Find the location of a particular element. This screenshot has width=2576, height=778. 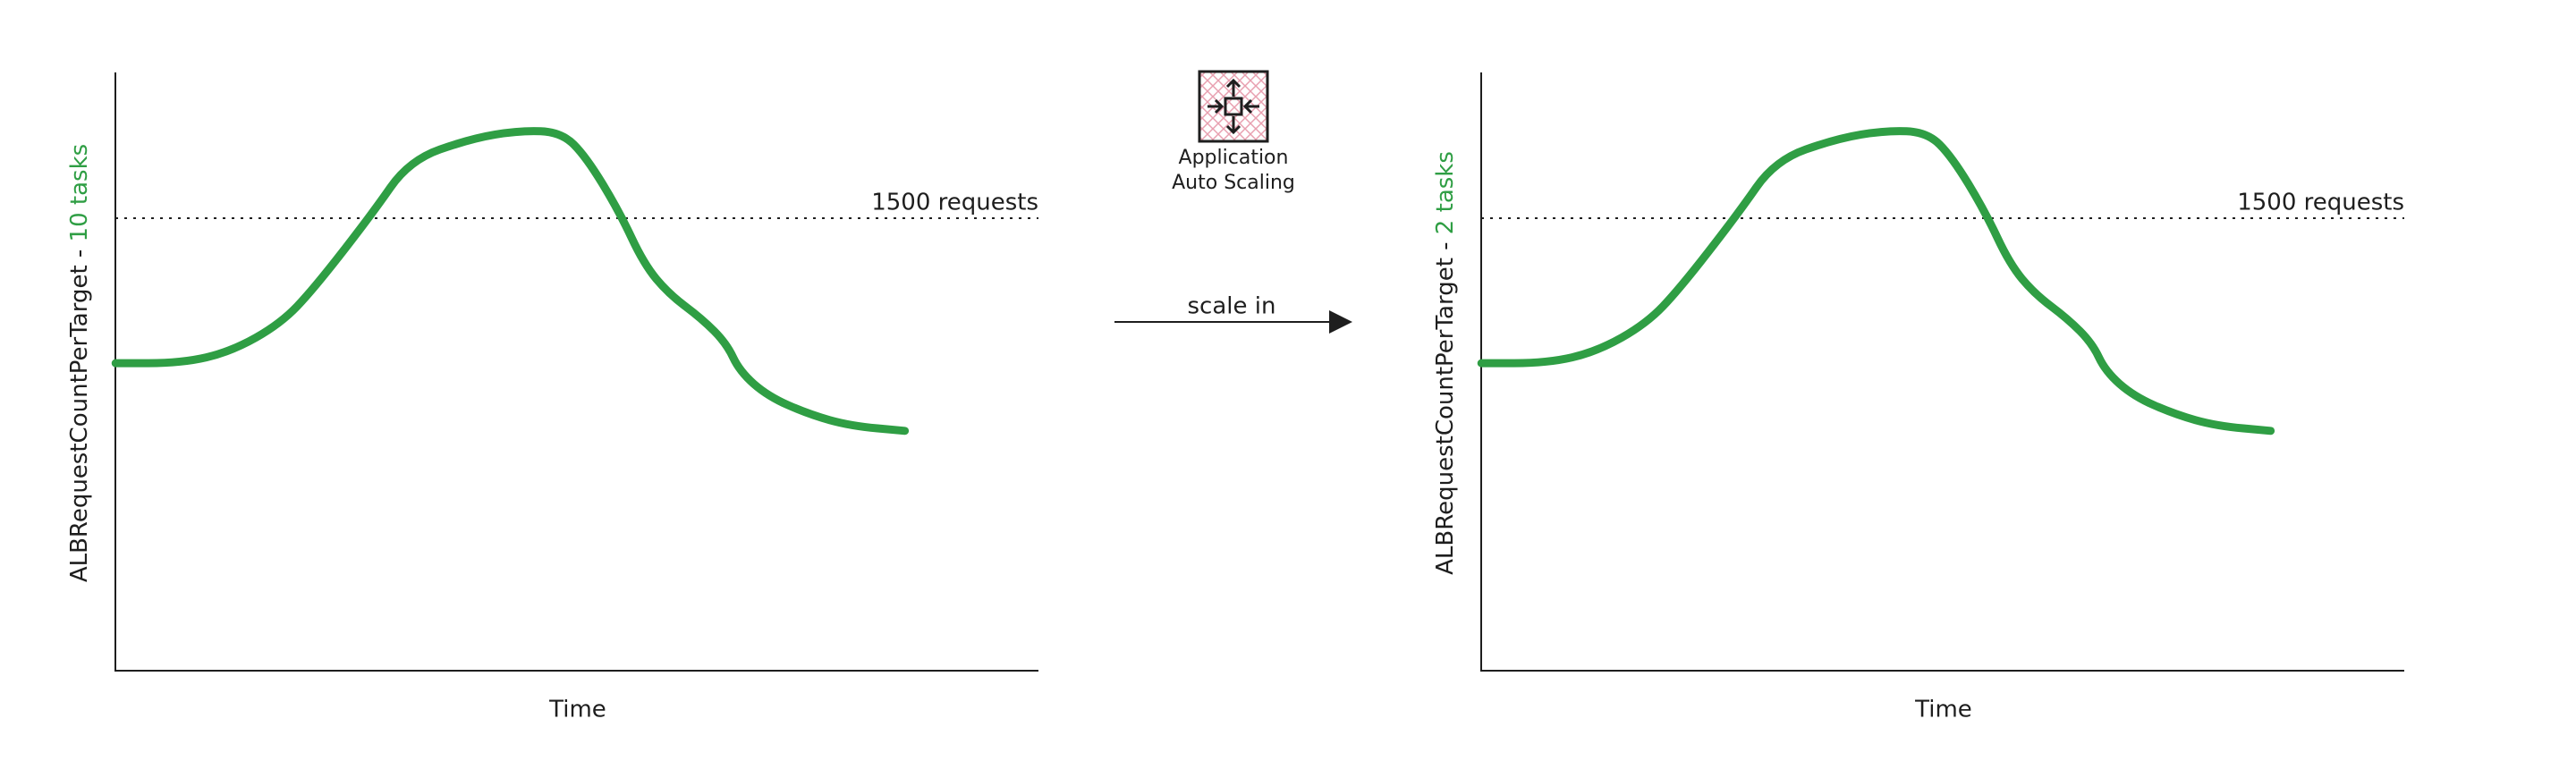

y-axis-label: ALBRequestCountPerTarget - 10 tasks is located at coordinates (79, 363).